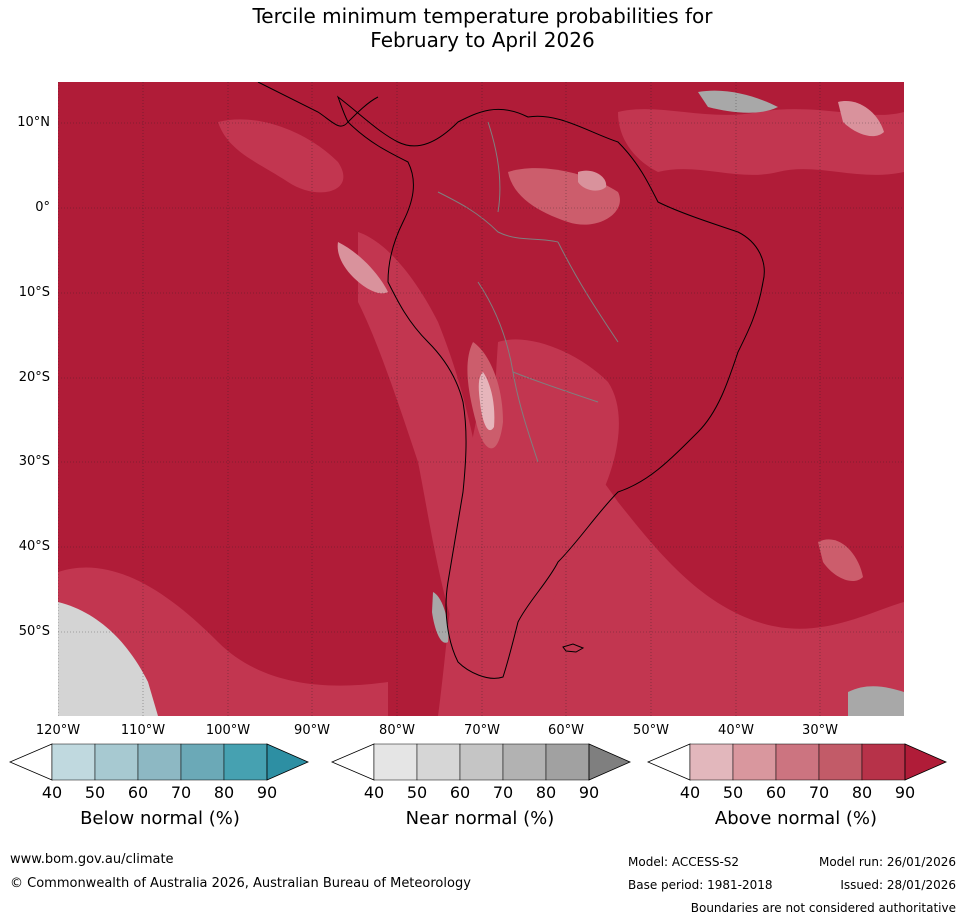  I want to click on contour-peru-coast, so click(362, 268).